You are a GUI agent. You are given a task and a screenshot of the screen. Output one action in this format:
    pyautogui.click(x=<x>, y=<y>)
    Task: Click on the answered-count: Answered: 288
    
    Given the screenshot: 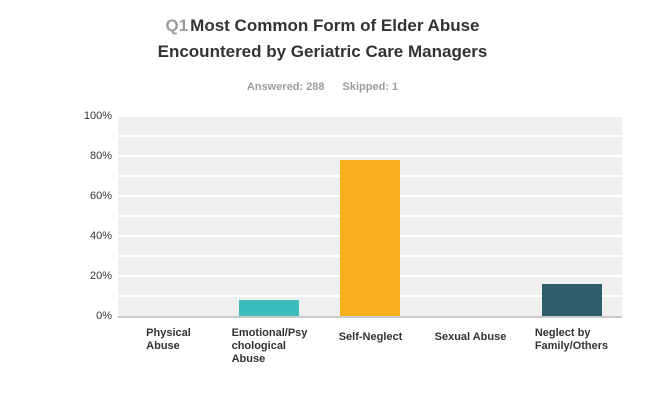 What is the action you would take?
    pyautogui.click(x=285, y=87)
    